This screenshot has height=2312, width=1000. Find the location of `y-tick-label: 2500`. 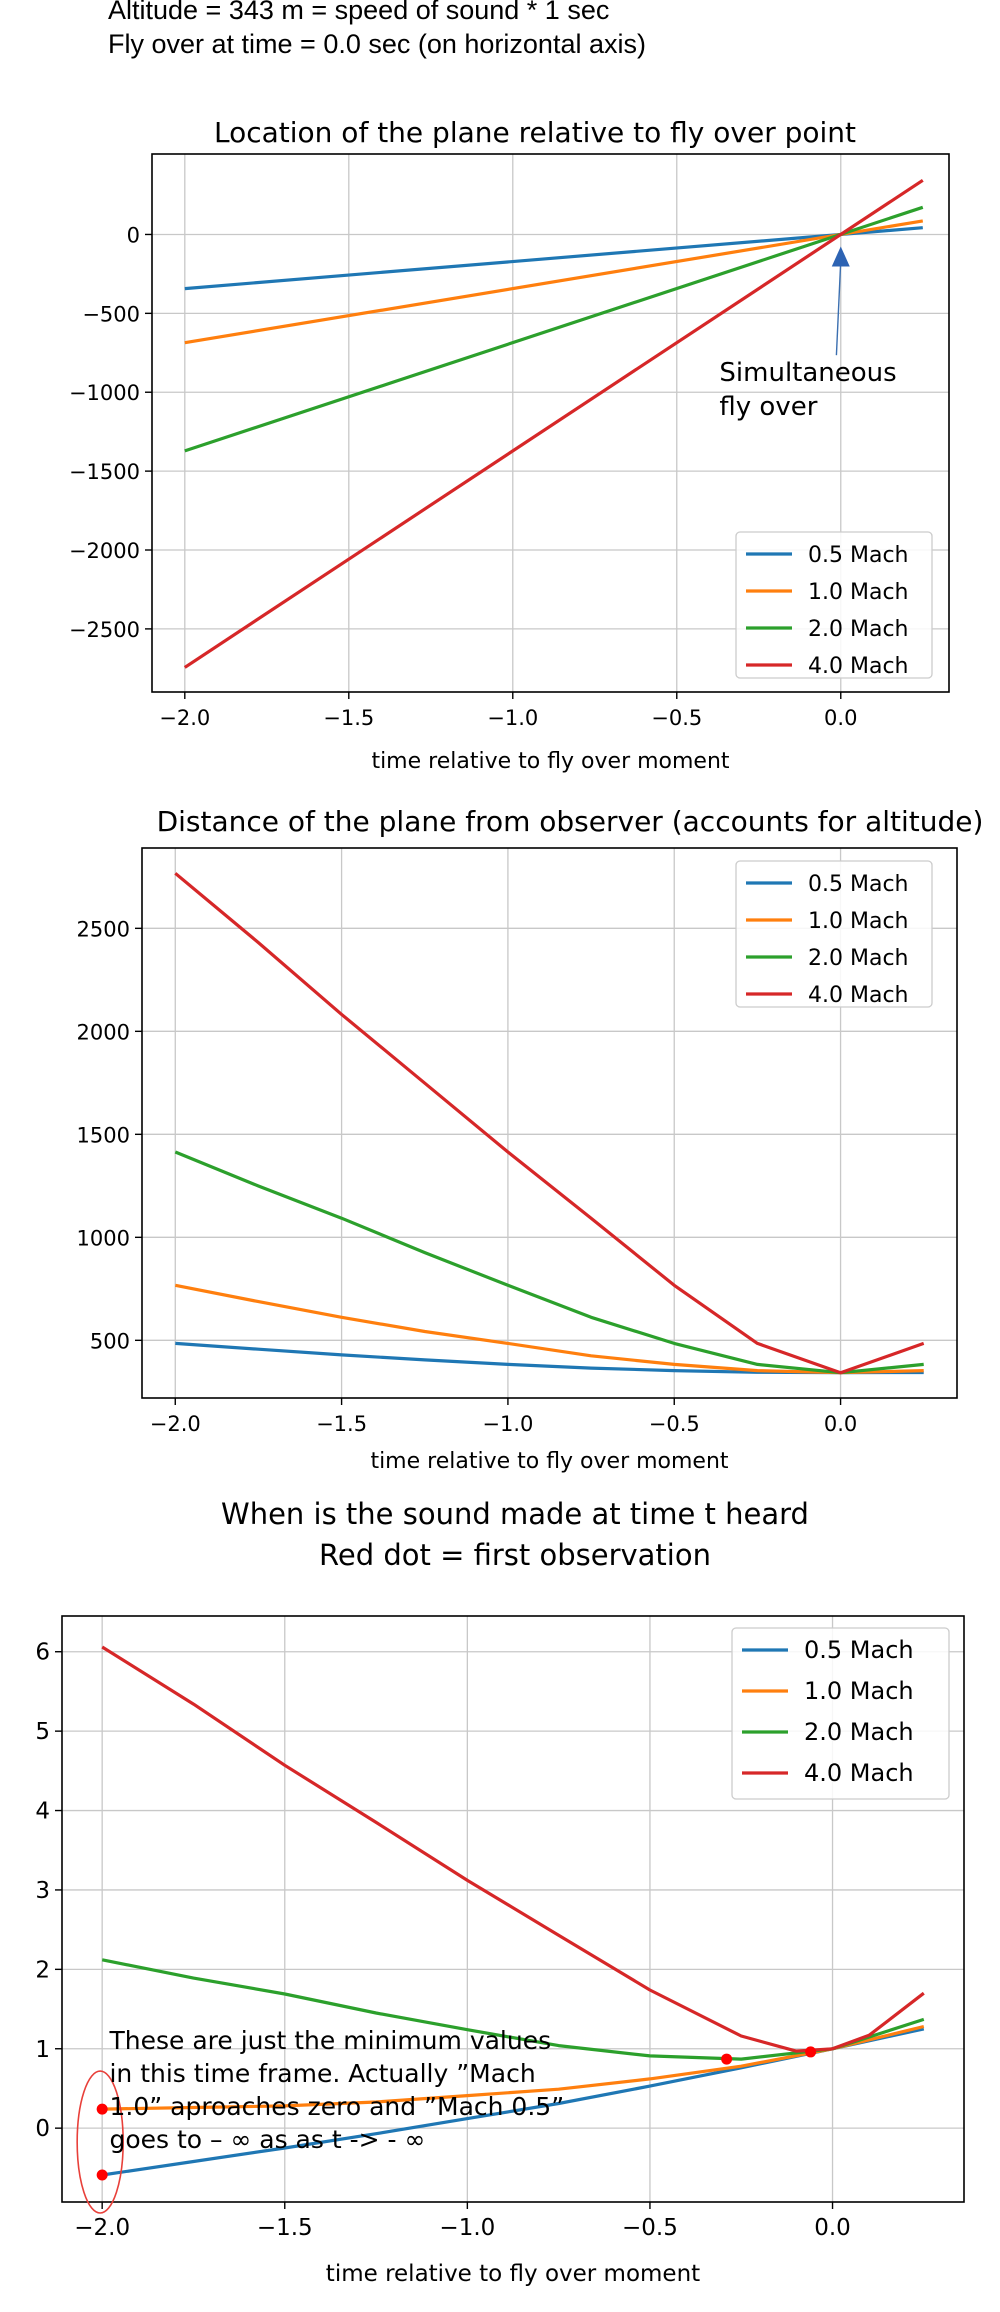

y-tick-label: 2500 is located at coordinates (103, 929).